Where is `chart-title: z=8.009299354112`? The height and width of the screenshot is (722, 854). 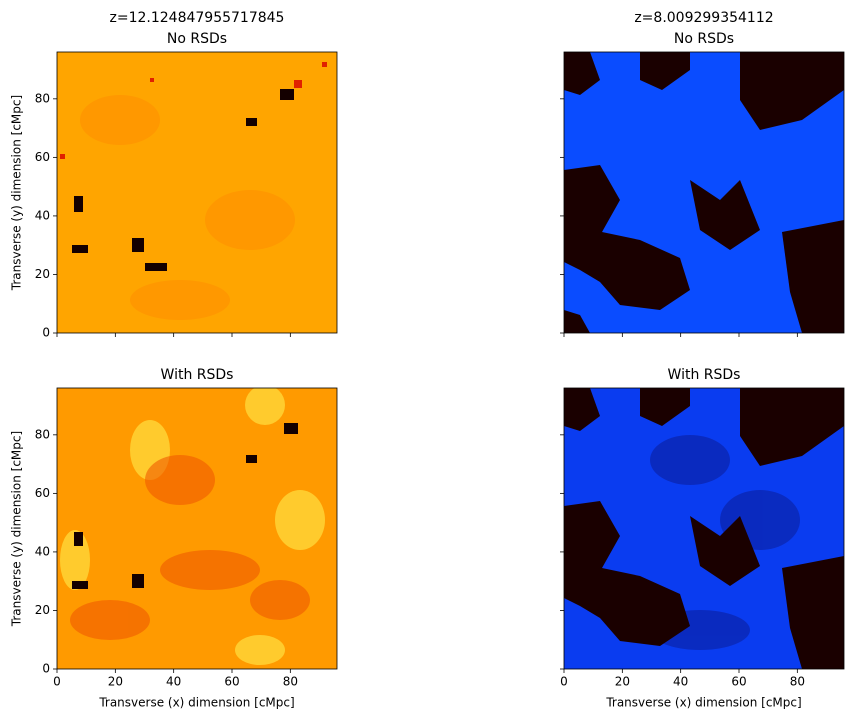 chart-title: z=8.009299354112 is located at coordinates (703, 18).